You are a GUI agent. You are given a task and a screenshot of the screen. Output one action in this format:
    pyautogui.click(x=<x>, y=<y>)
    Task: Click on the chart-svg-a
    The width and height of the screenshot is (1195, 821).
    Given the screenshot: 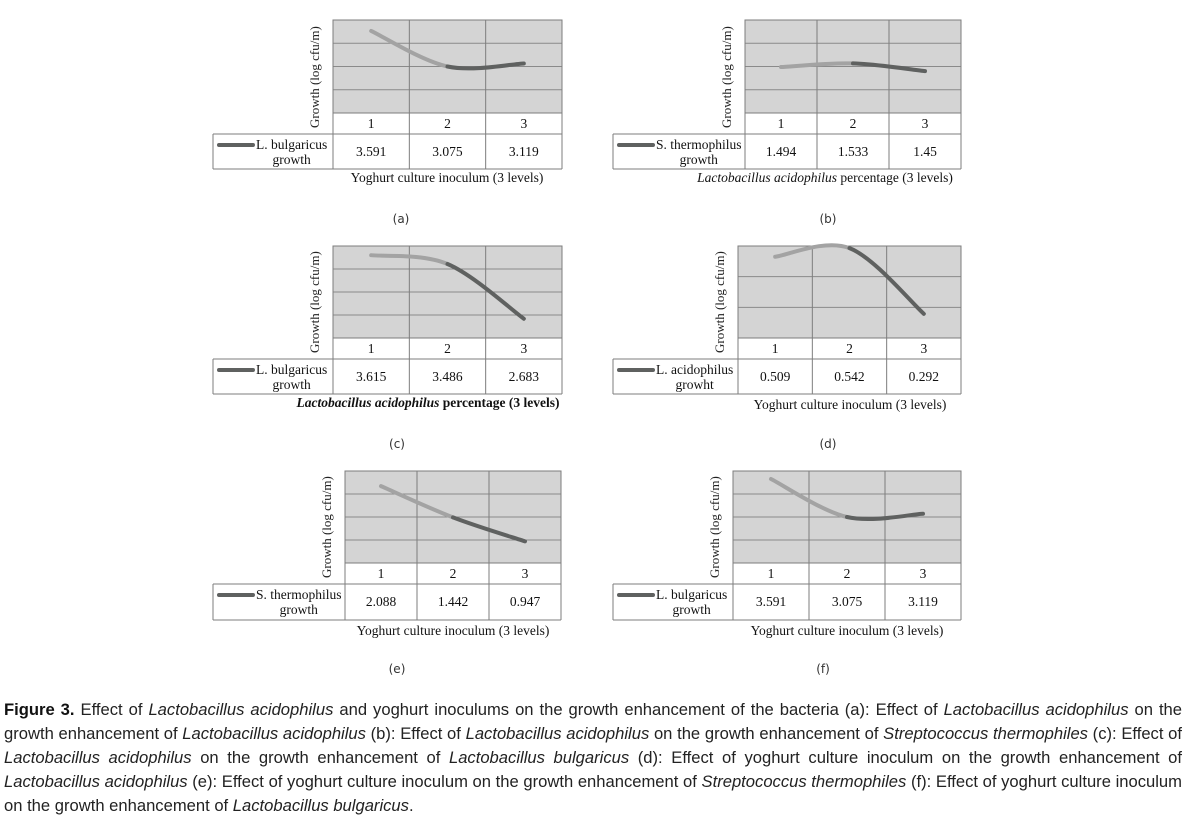 What is the action you would take?
    pyautogui.click(x=387, y=94)
    